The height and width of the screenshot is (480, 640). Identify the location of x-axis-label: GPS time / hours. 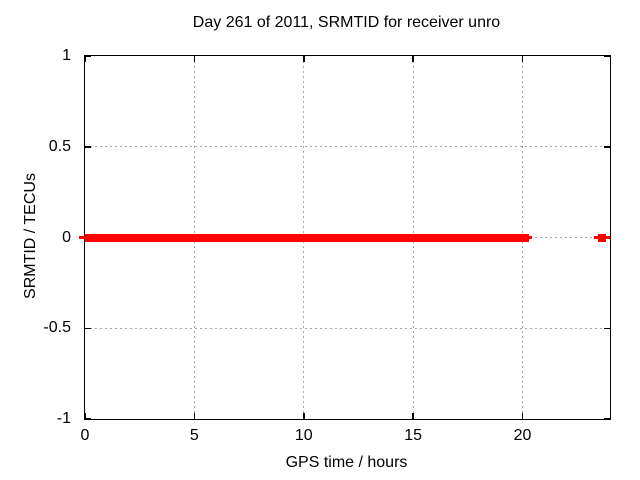
(346, 462).